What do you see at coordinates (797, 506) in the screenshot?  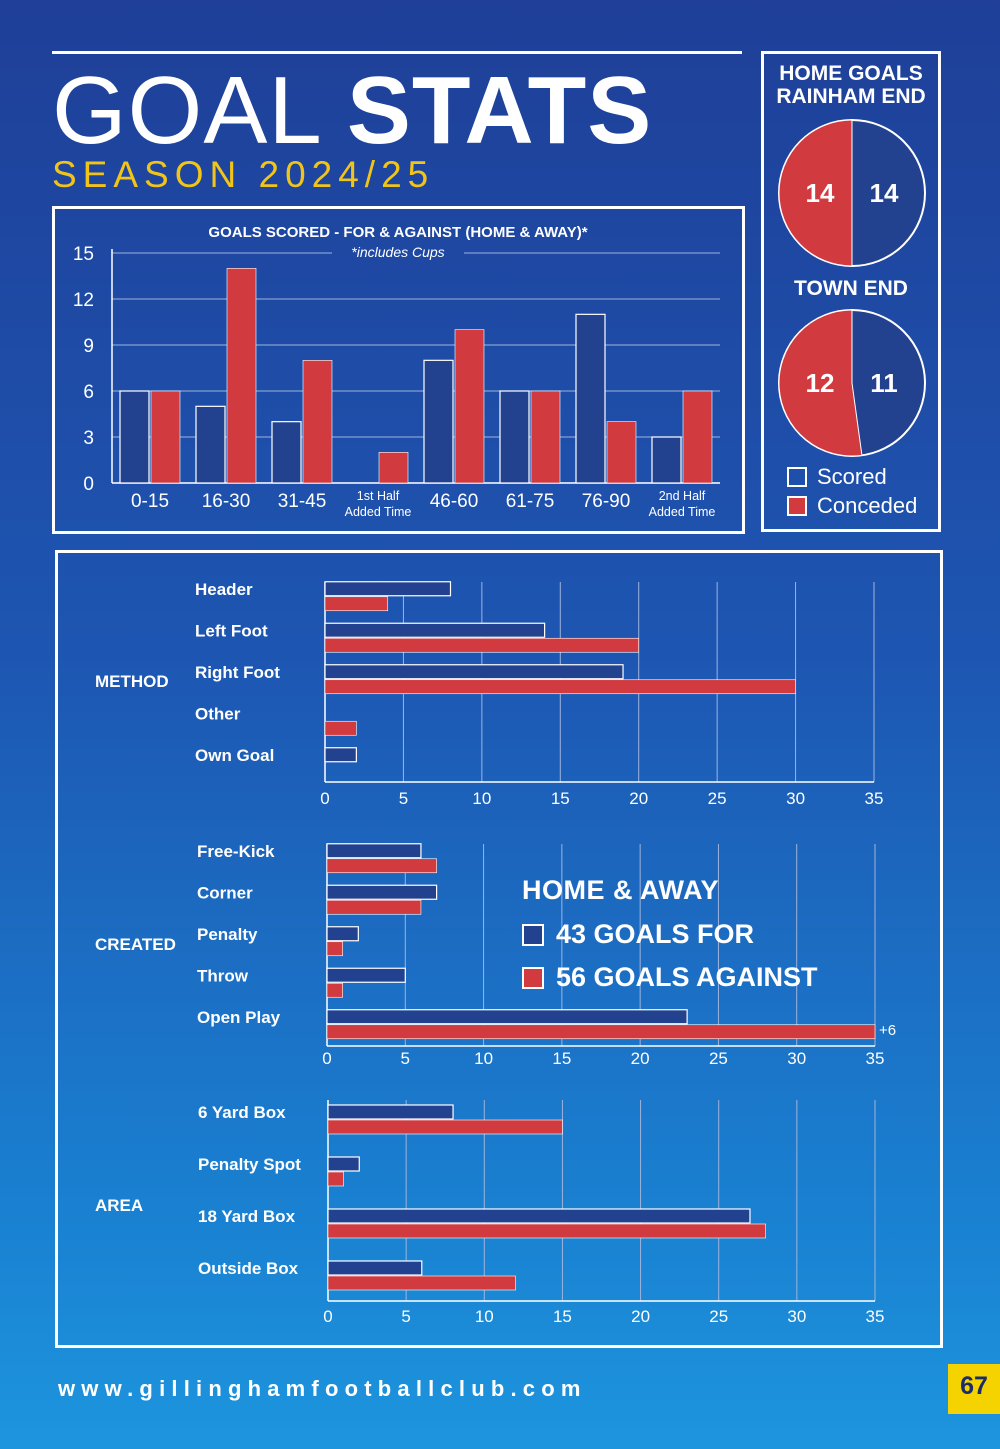 I see `legend-conceded-swatch` at bounding box center [797, 506].